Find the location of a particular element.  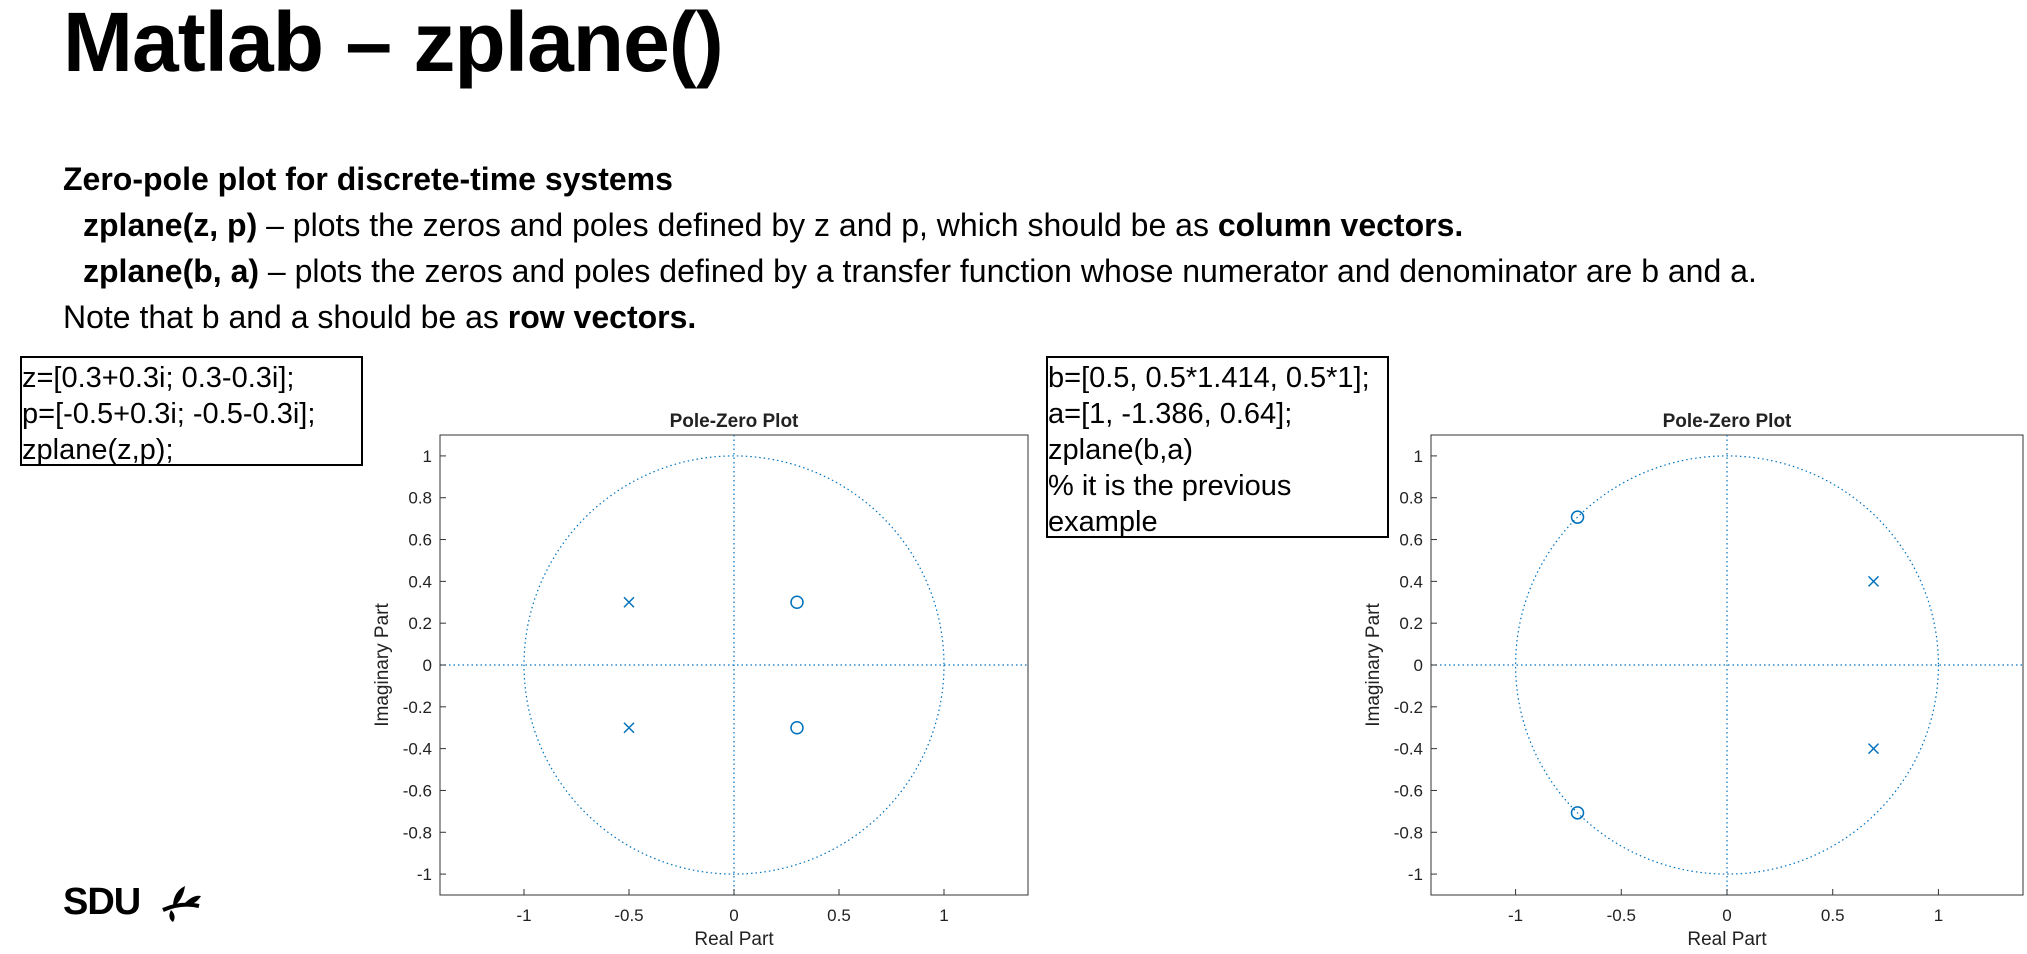

leaf-sprig-icon is located at coordinates (181, 904).